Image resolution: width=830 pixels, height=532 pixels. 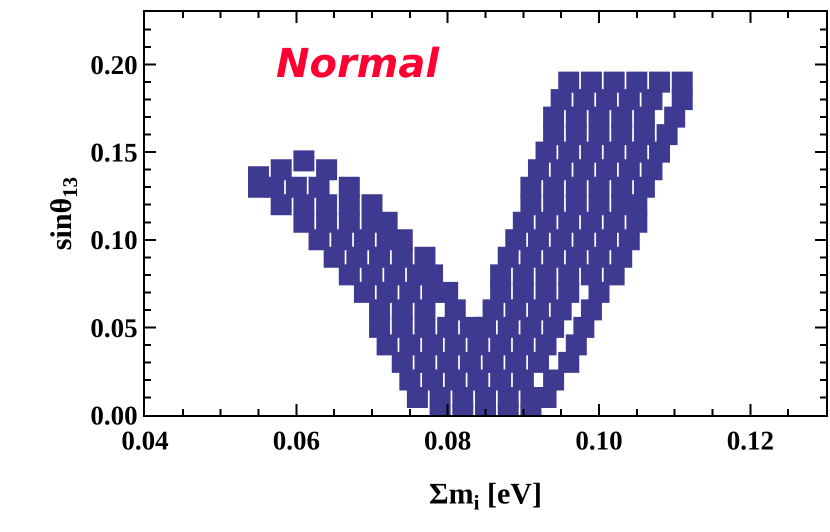 What do you see at coordinates (114, 240) in the screenshot?
I see `y-tick-label: 0.10` at bounding box center [114, 240].